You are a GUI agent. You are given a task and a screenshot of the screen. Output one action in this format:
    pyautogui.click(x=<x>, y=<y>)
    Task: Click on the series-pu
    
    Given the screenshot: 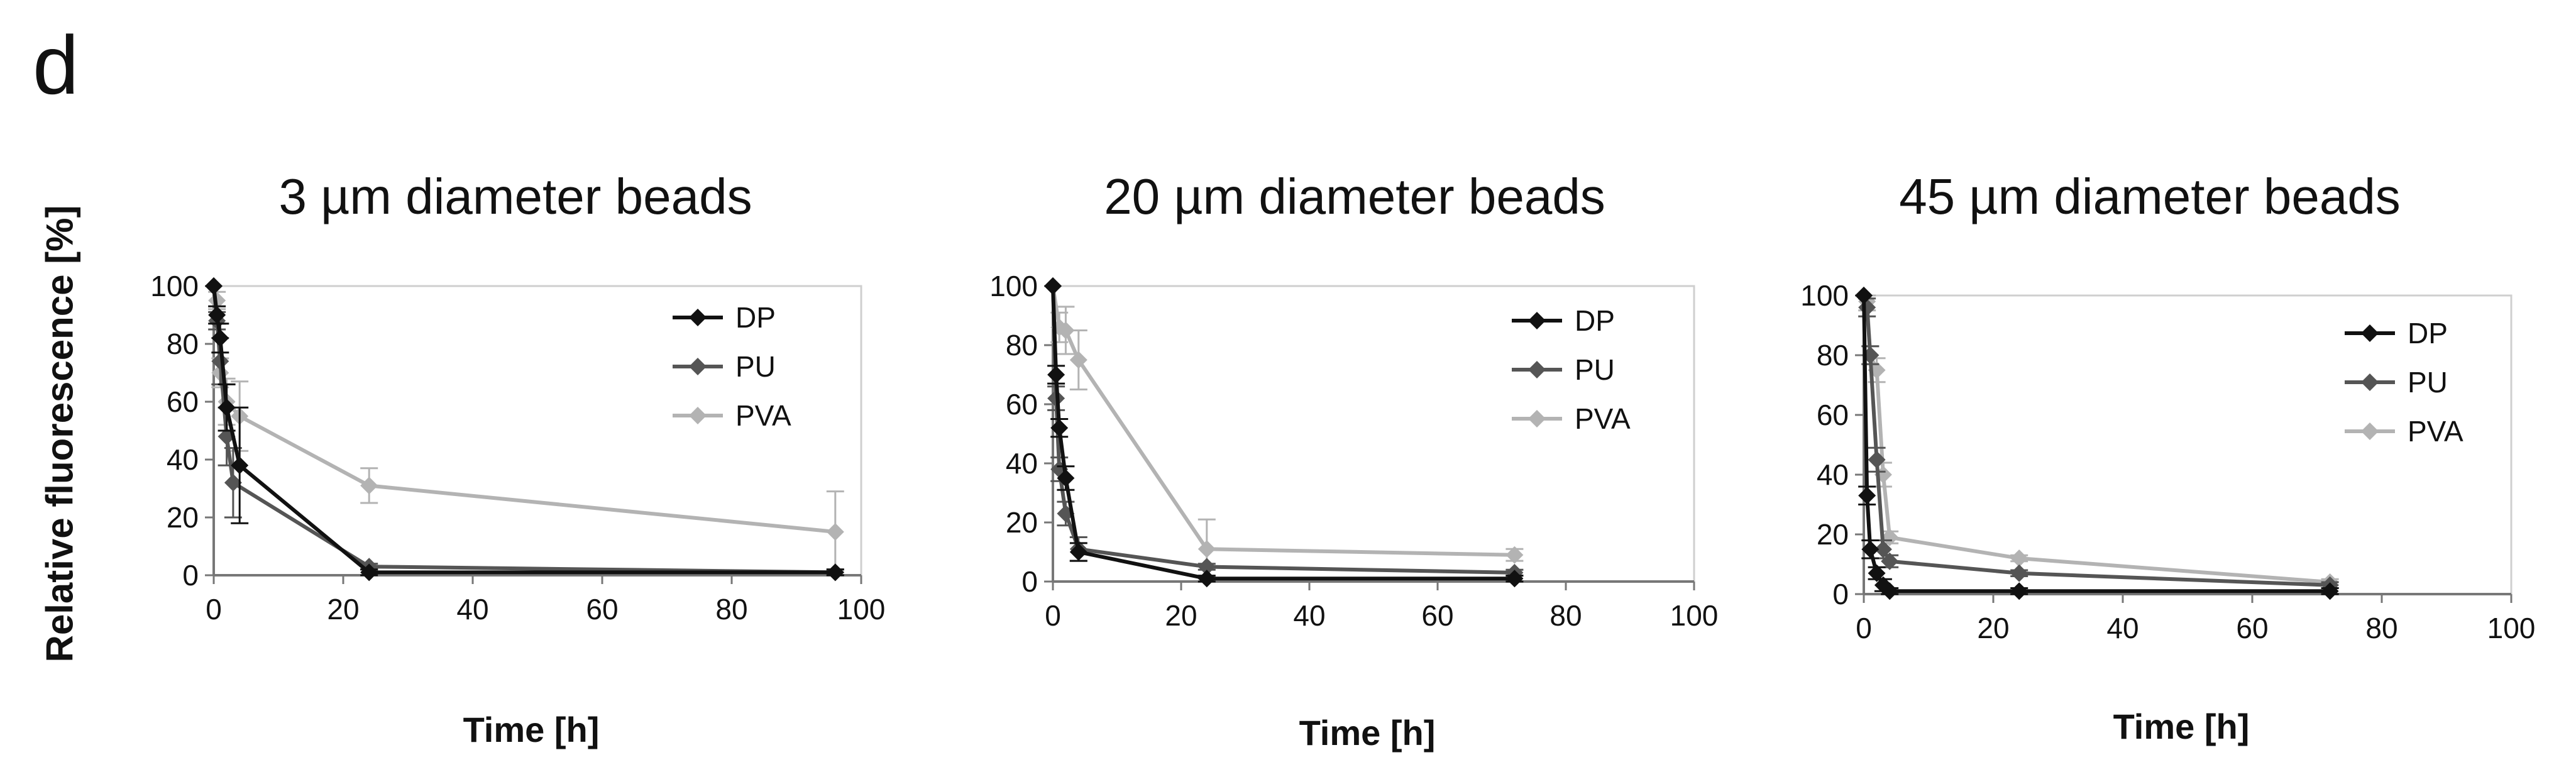 What is the action you would take?
    pyautogui.click(x=2097, y=440)
    